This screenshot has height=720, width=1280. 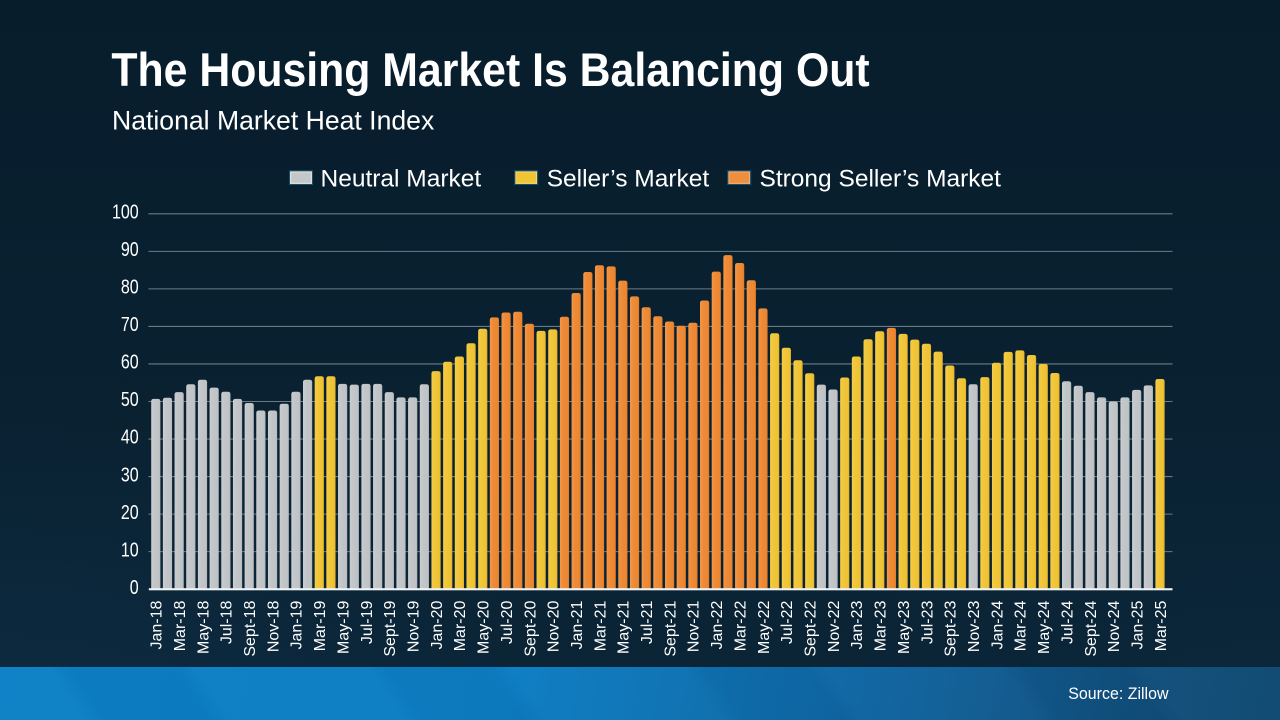 I want to click on svg-text: 50, so click(x=130, y=398).